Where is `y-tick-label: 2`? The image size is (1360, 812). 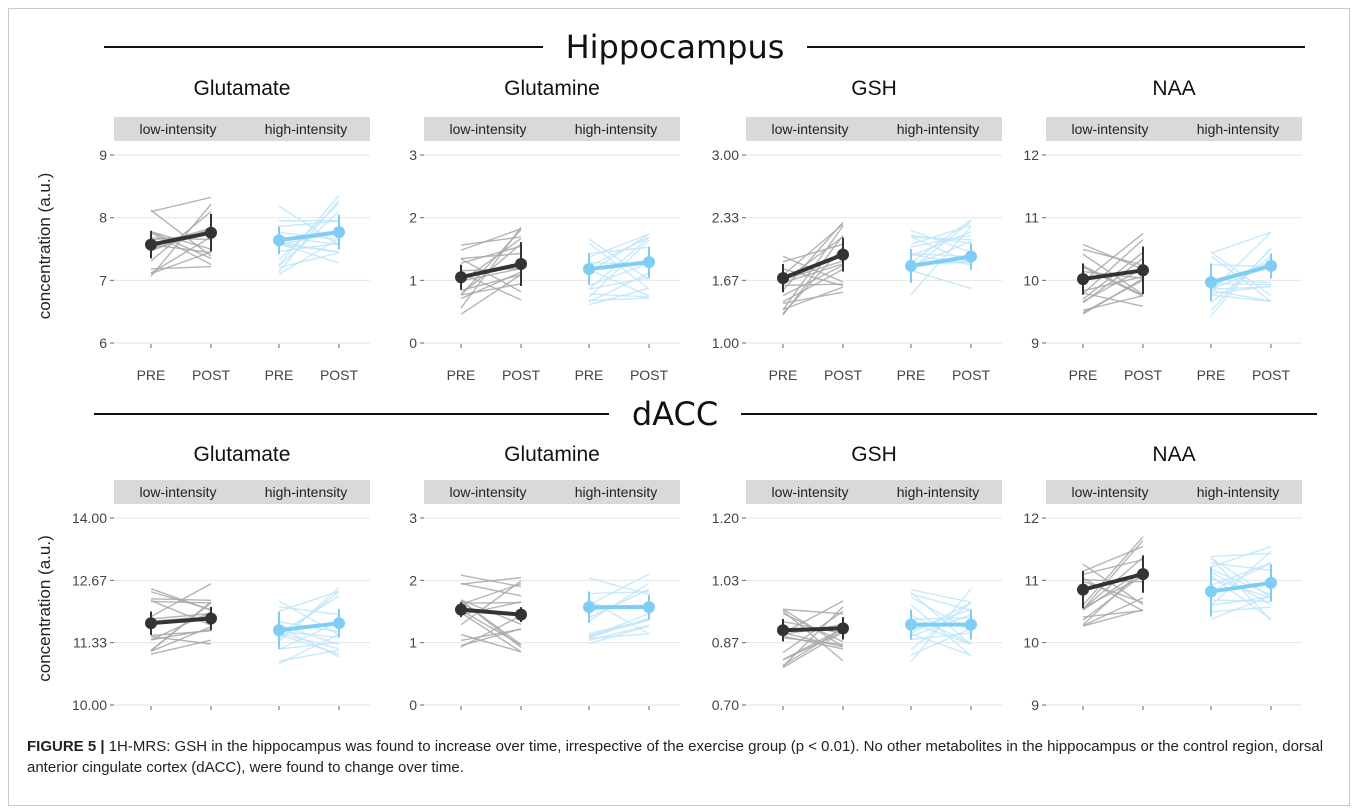 y-tick-label: 2 is located at coordinates (413, 218).